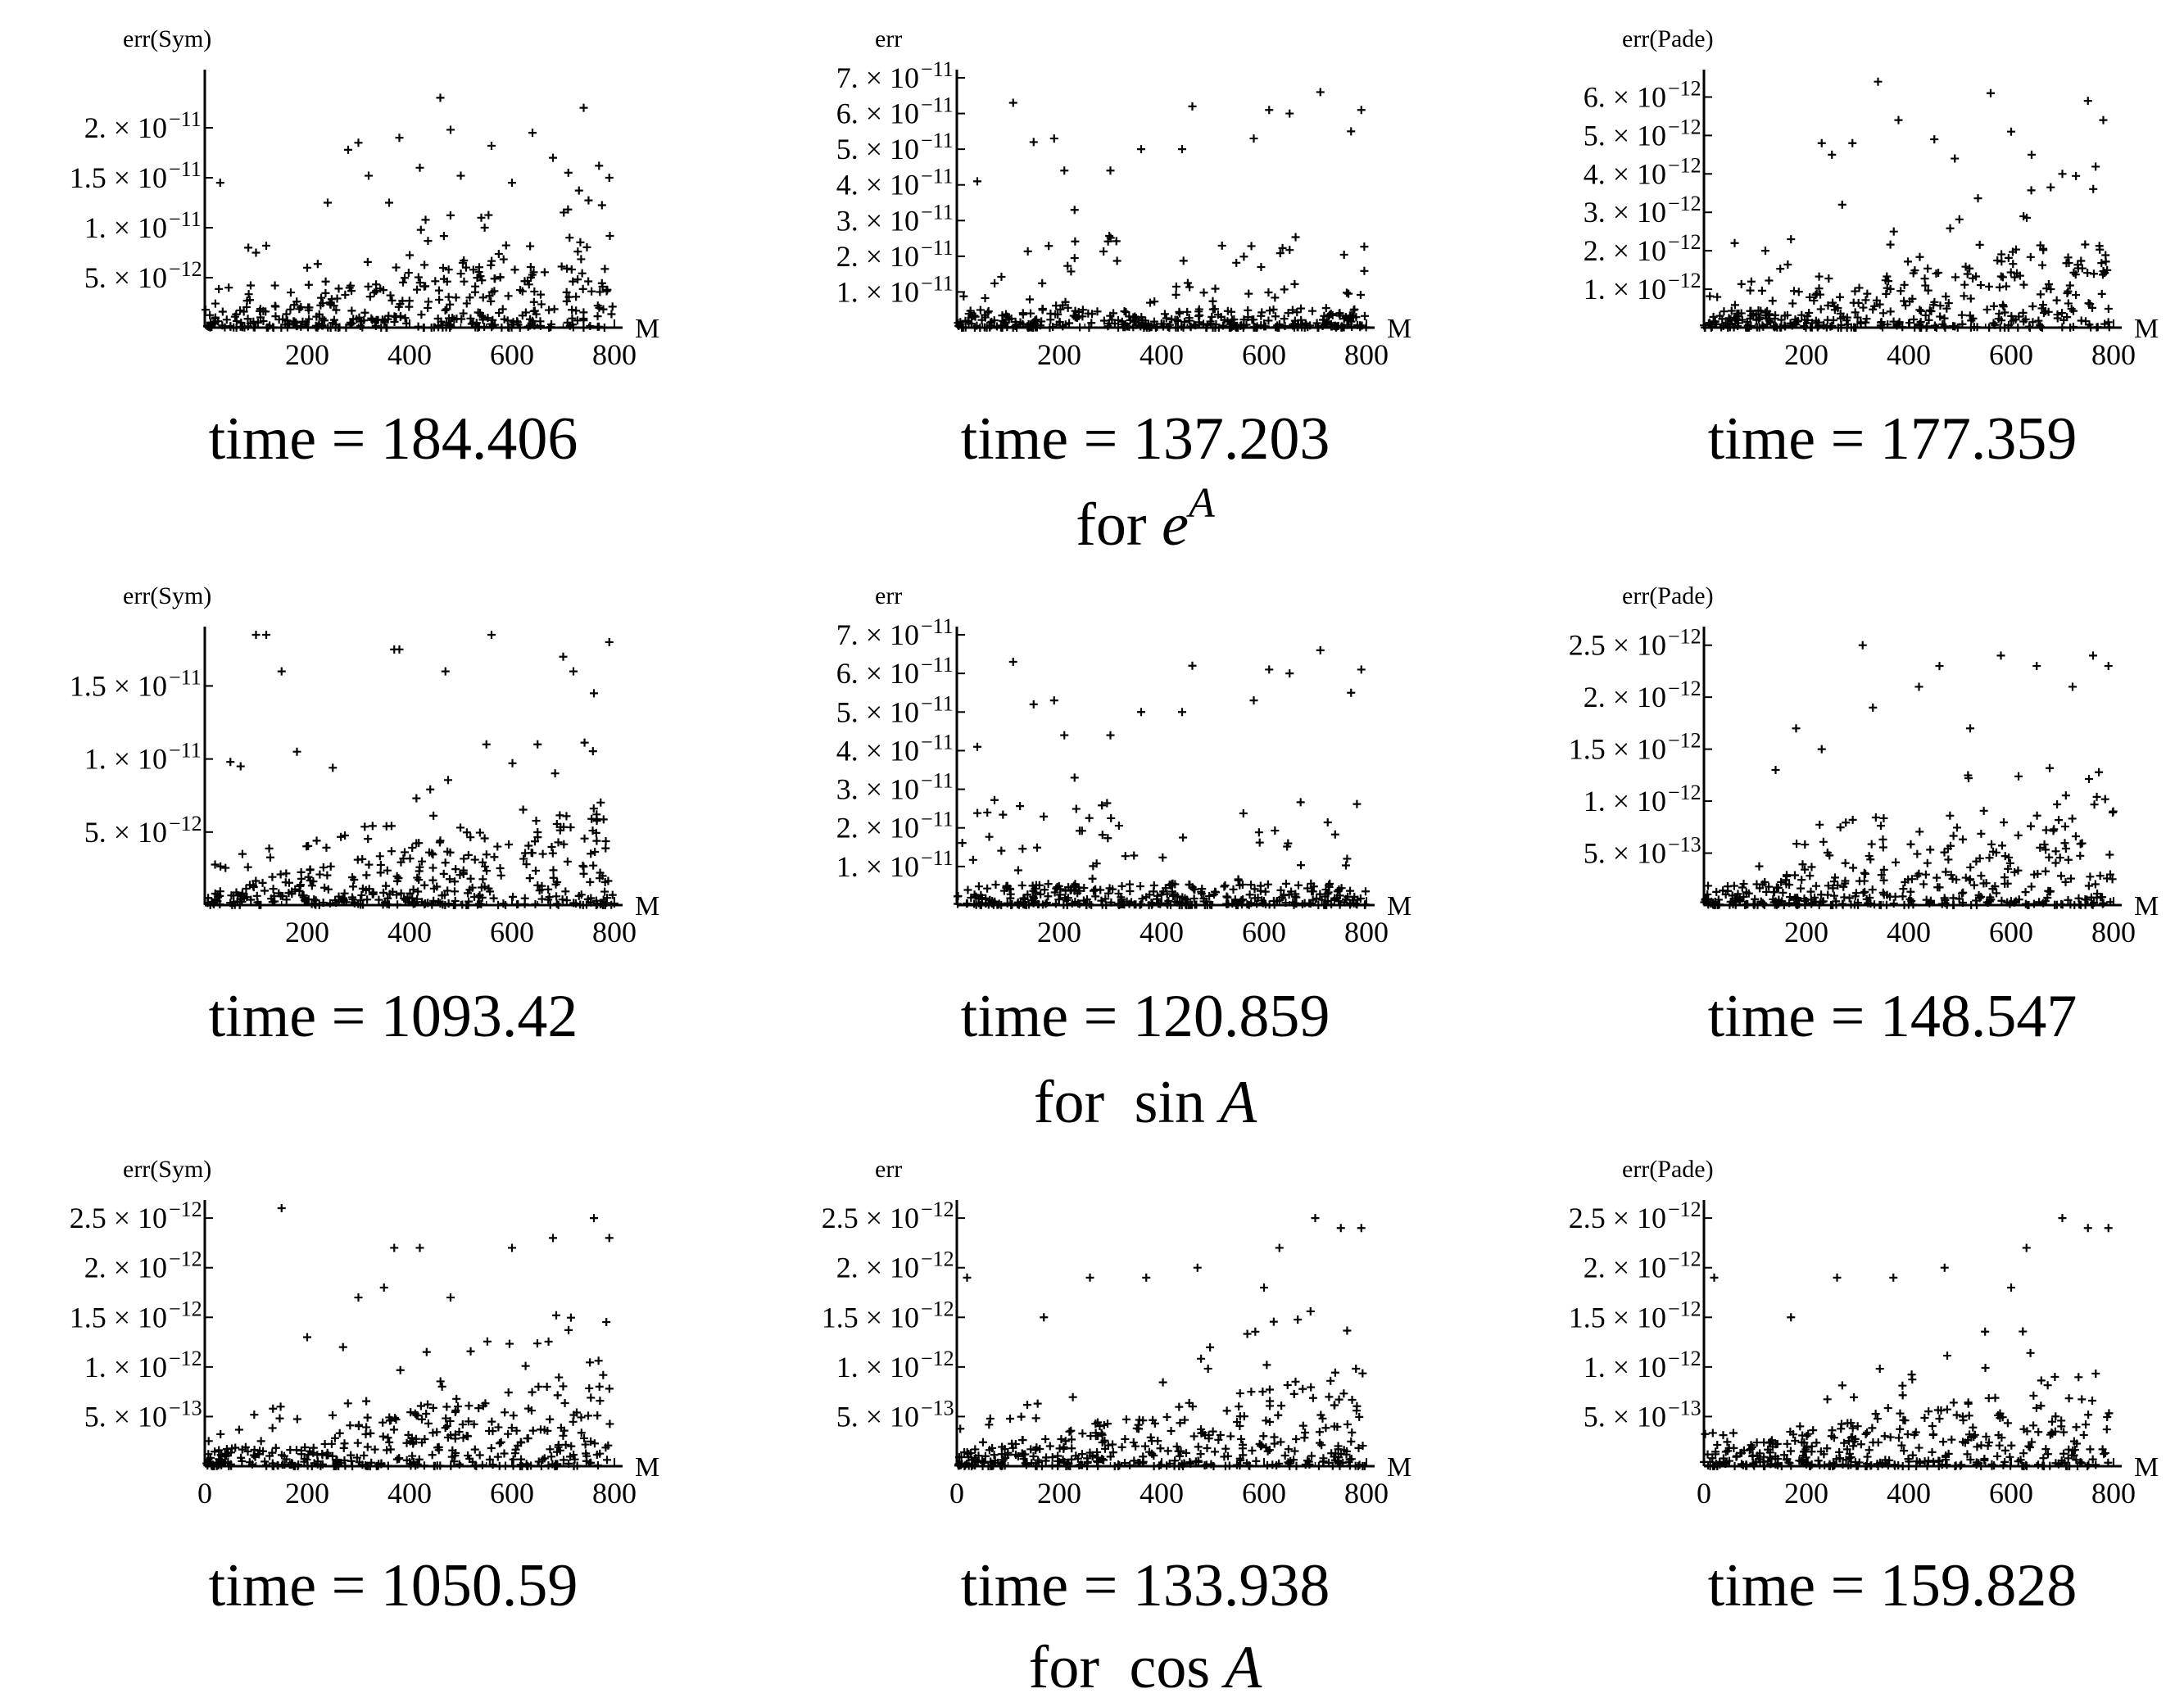 The width and height of the screenshot is (2184, 1707). I want to click on x-tick-label: 600, so click(2011, 355).